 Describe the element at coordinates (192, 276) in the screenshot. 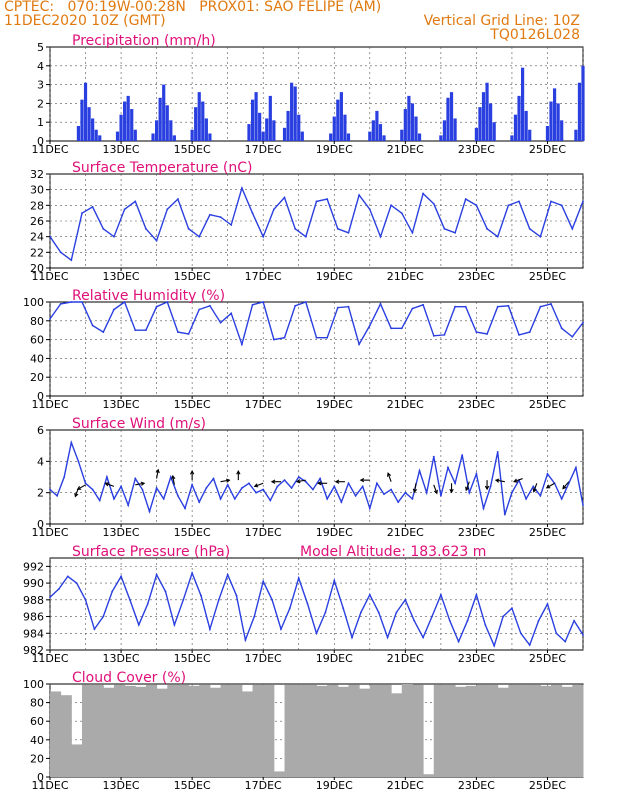

I see `temp-xtick-label: 15DEC` at that location.